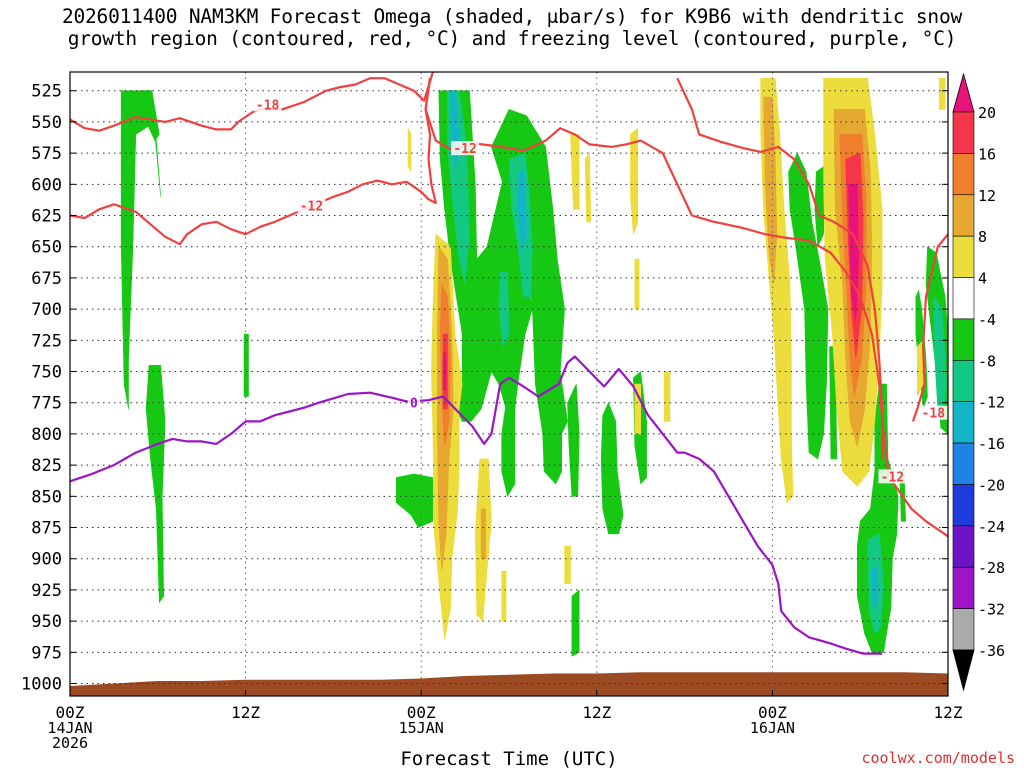 This screenshot has width=1024, height=768. I want to click on colorbar-label: 20, so click(987, 113).